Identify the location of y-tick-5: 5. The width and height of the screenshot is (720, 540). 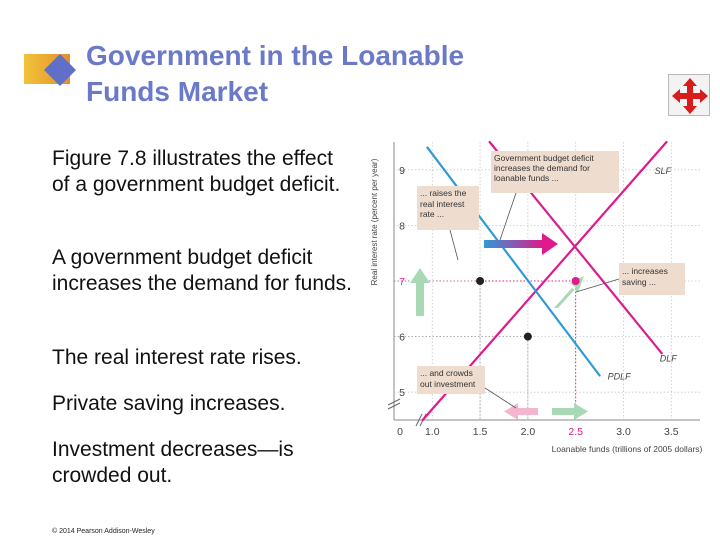
(402, 393).